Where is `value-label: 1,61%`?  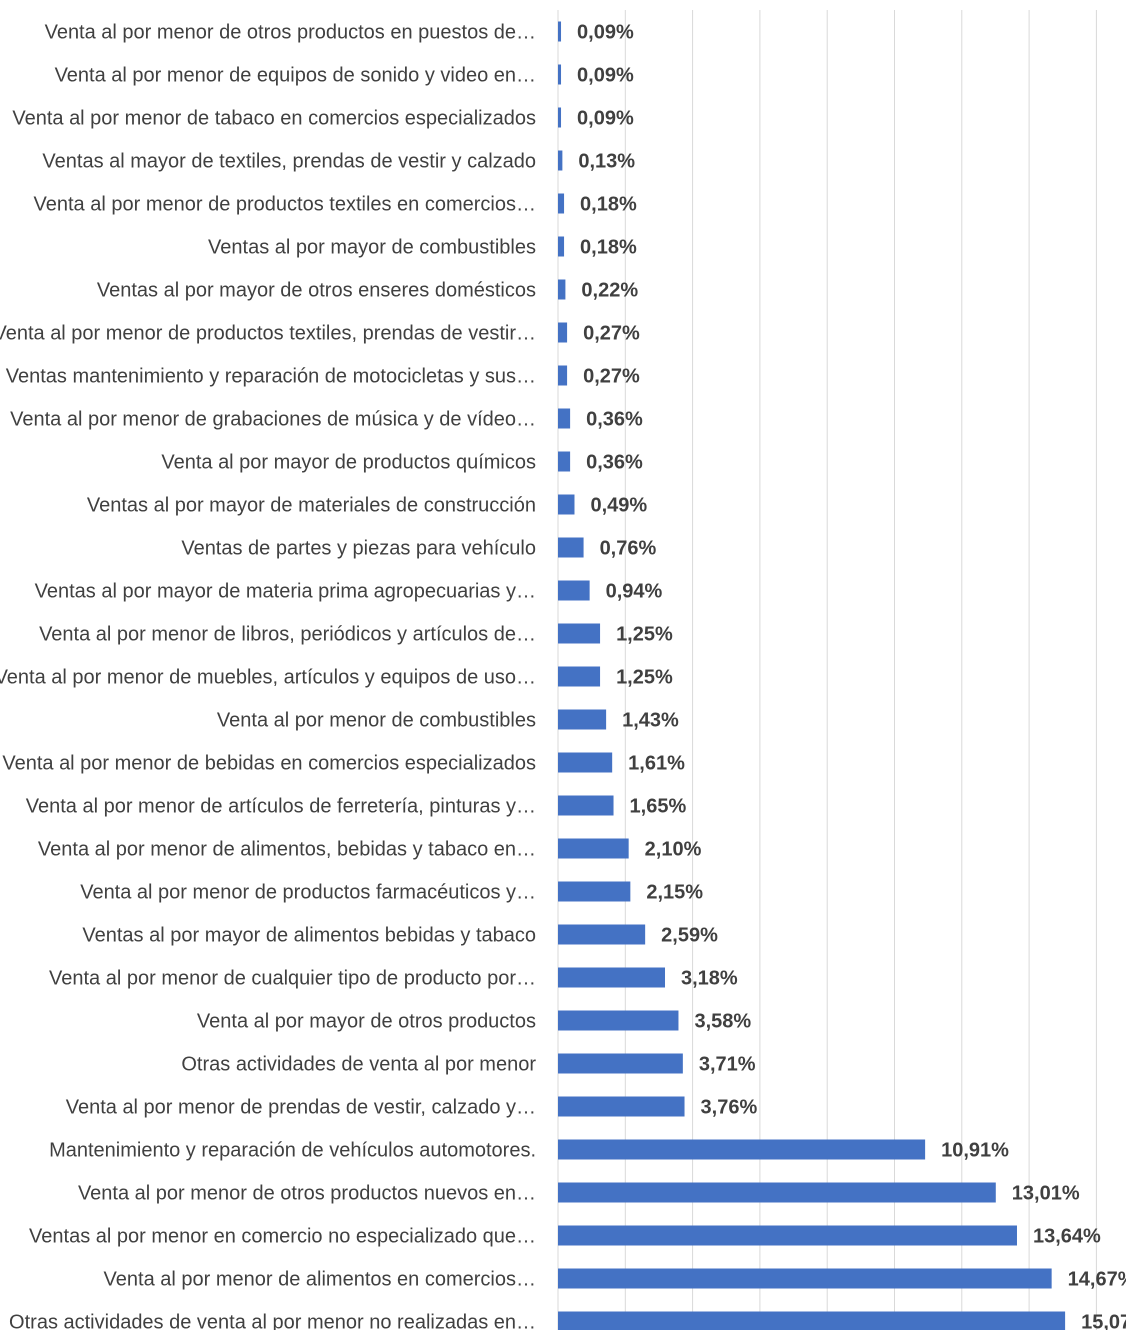 value-label: 1,61% is located at coordinates (656, 764).